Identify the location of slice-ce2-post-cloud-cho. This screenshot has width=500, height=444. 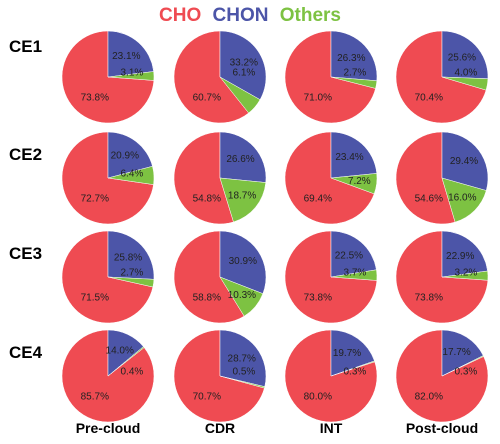
(425, 178).